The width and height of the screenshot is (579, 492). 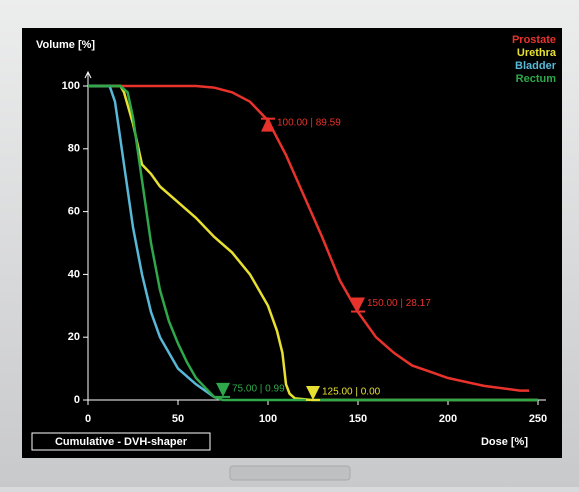 What do you see at coordinates (358, 419) in the screenshot?
I see `x-tick-label: 150` at bounding box center [358, 419].